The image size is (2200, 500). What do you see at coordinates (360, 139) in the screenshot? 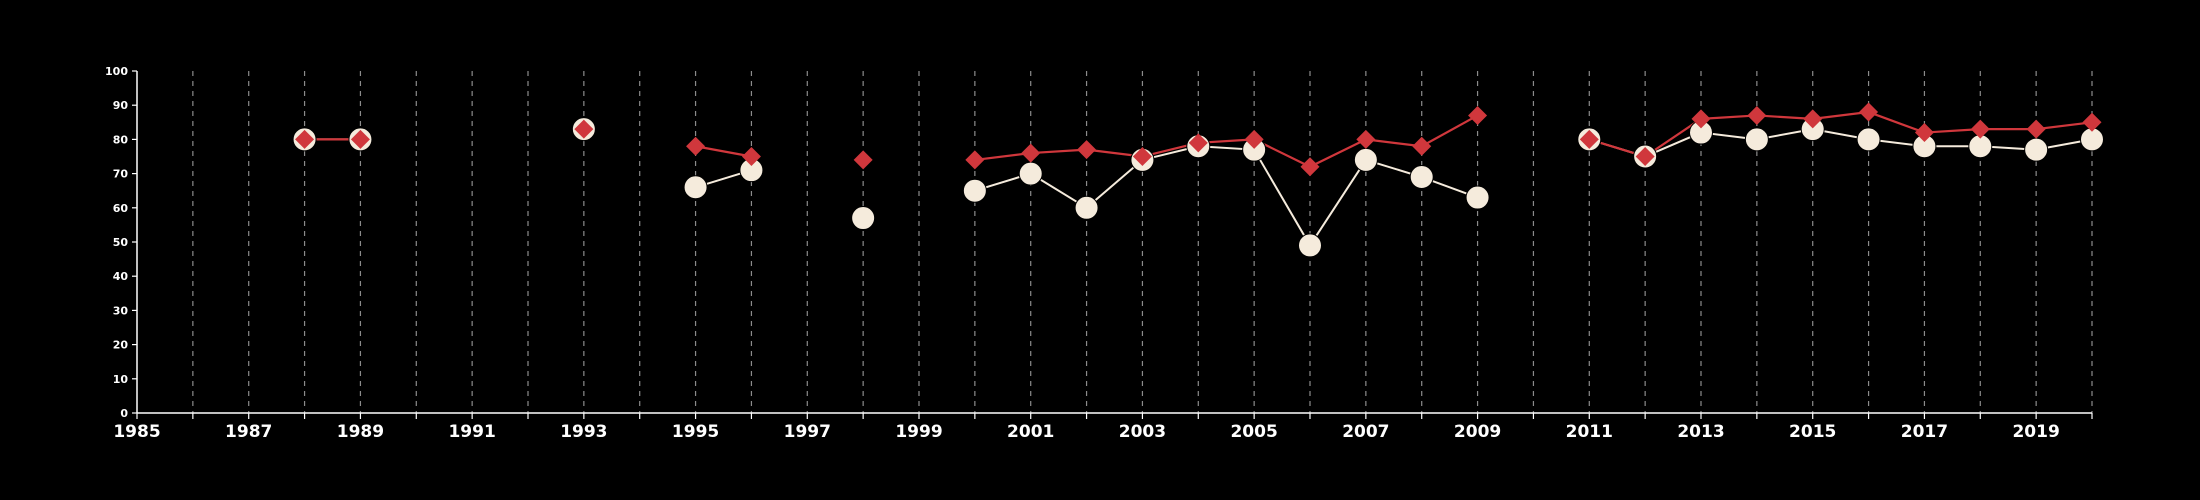
I see `series-2-point-1989` at bounding box center [360, 139].